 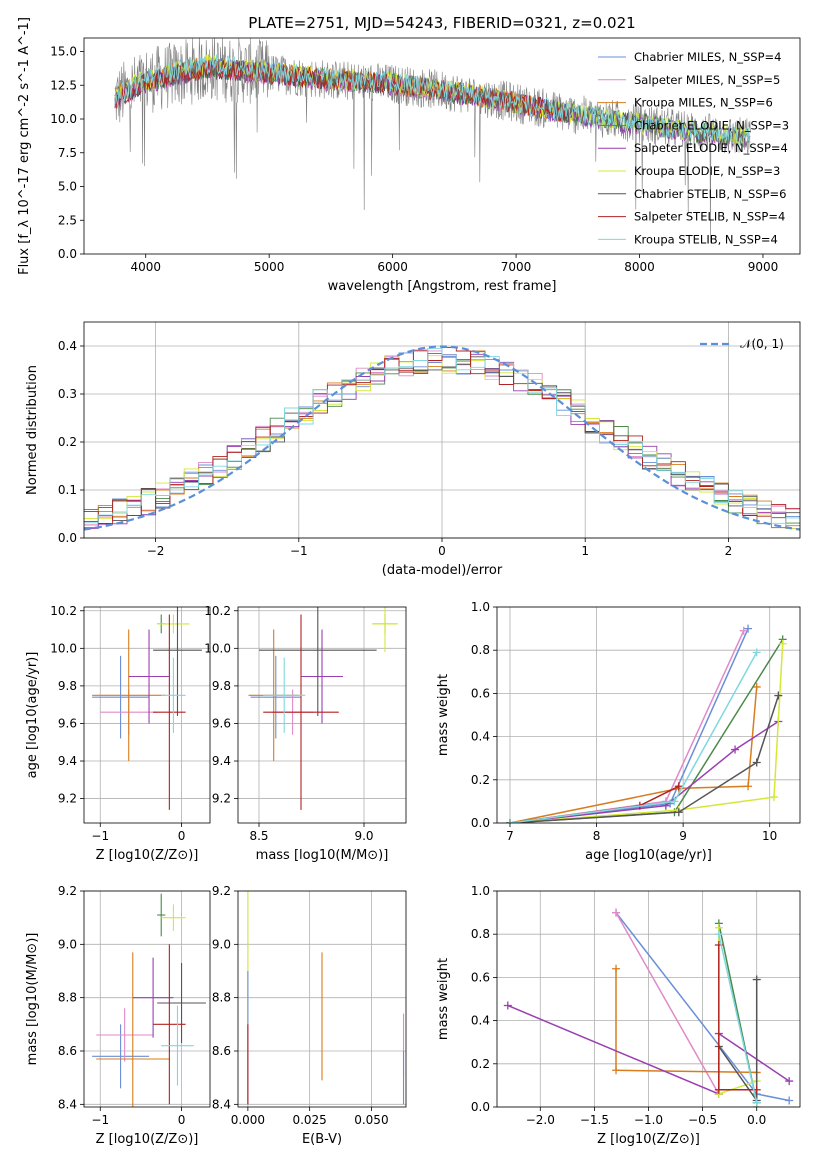 What do you see at coordinates (516, 267) in the screenshot?
I see `x-tick-label: 7000` at bounding box center [516, 267].